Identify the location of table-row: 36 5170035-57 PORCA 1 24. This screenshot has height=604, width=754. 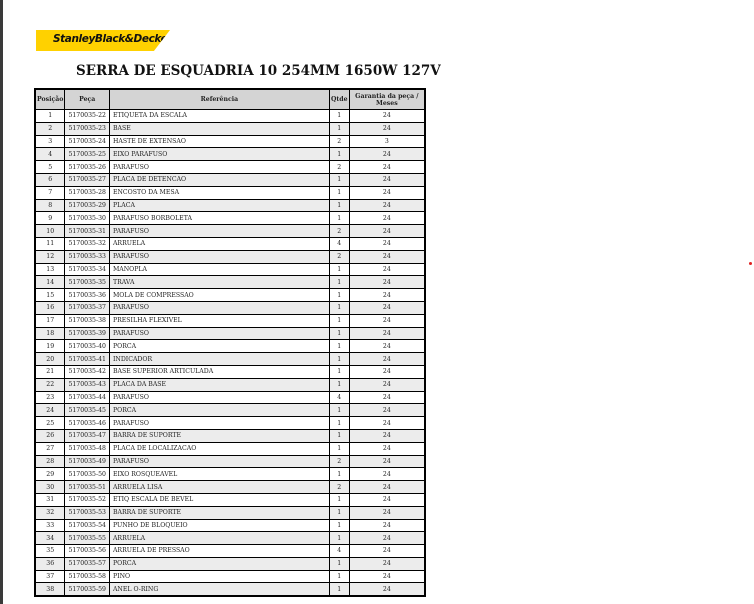
(230, 563).